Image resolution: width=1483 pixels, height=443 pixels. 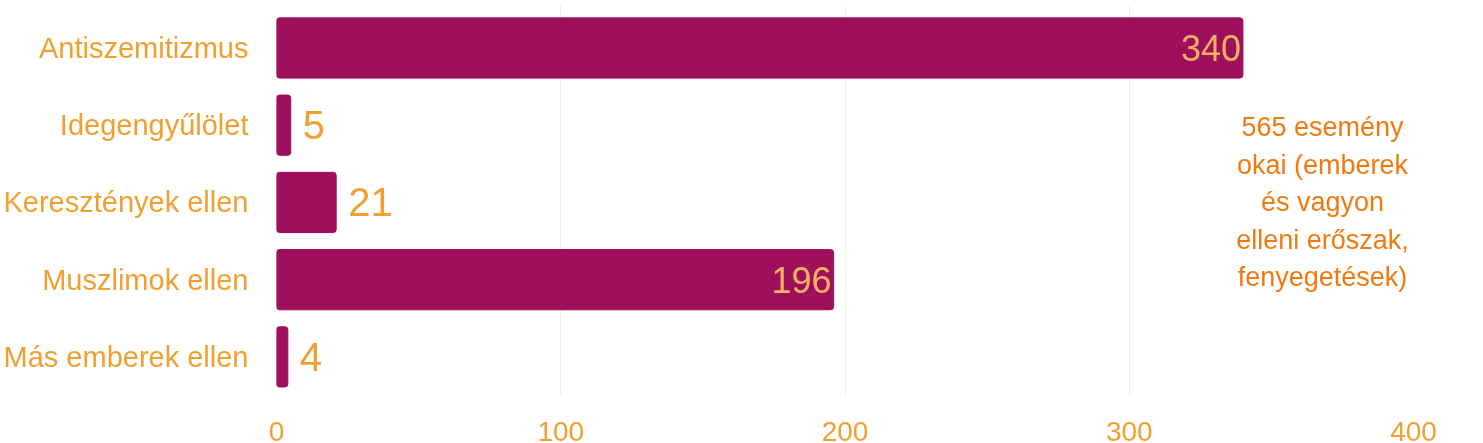 What do you see at coordinates (311, 356) in the screenshot?
I see `data-label: 4` at bounding box center [311, 356].